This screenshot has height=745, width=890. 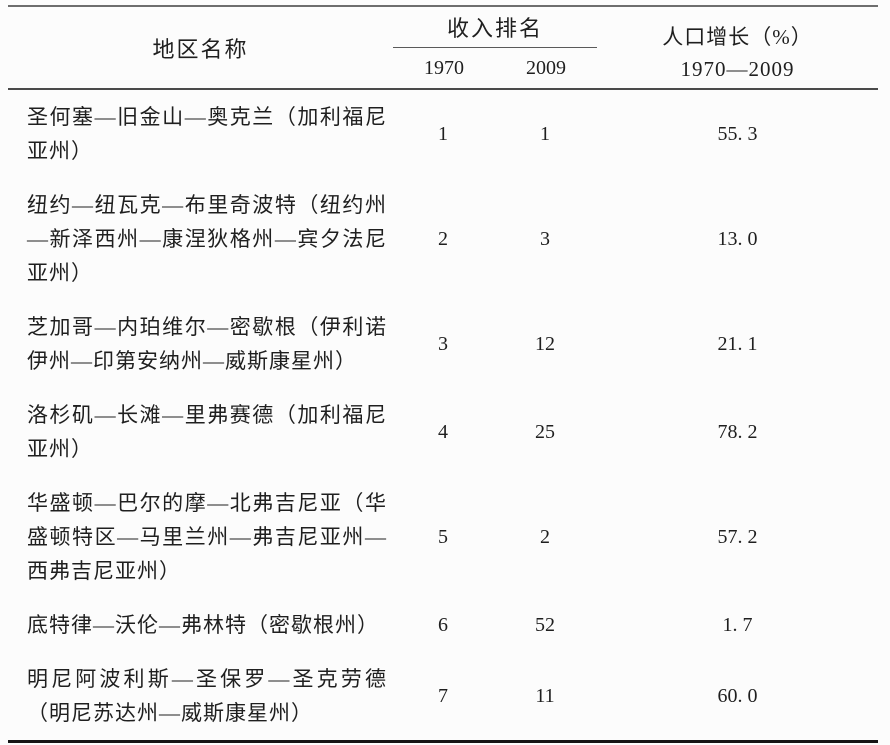 What do you see at coordinates (443, 741) in the screenshot?
I see `bottom-rule` at bounding box center [443, 741].